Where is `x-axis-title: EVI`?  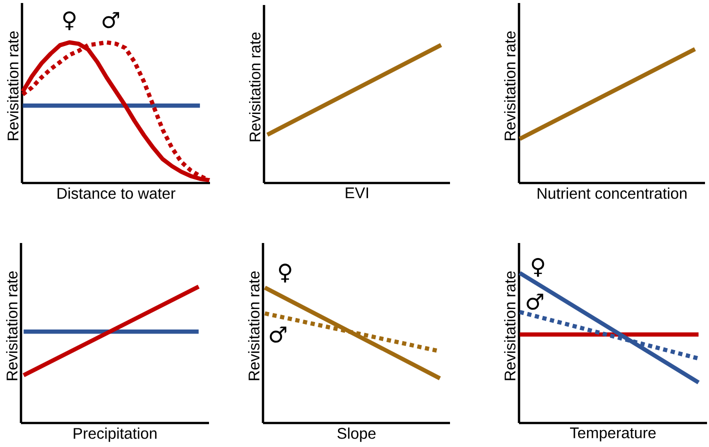
x-axis-title: EVI is located at coordinates (357, 193).